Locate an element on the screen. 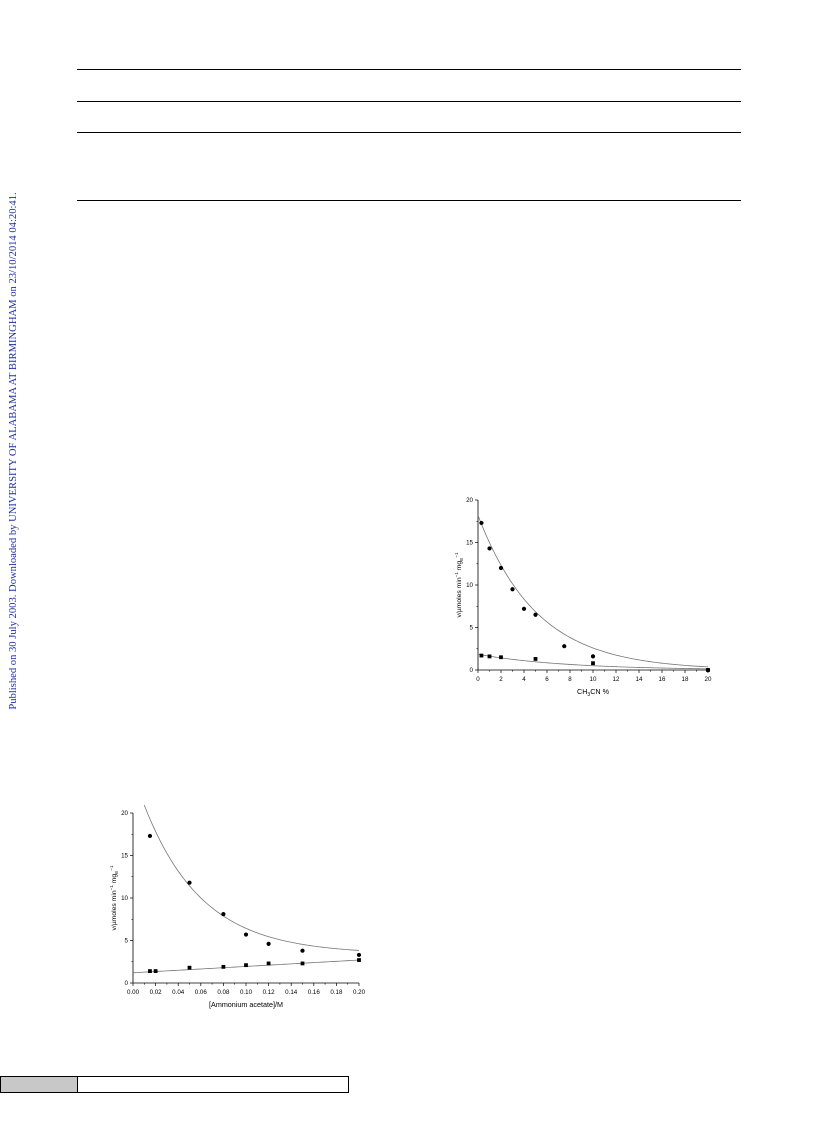 This screenshot has width=816, height=1145. x-tick-label: 18 is located at coordinates (685, 679).